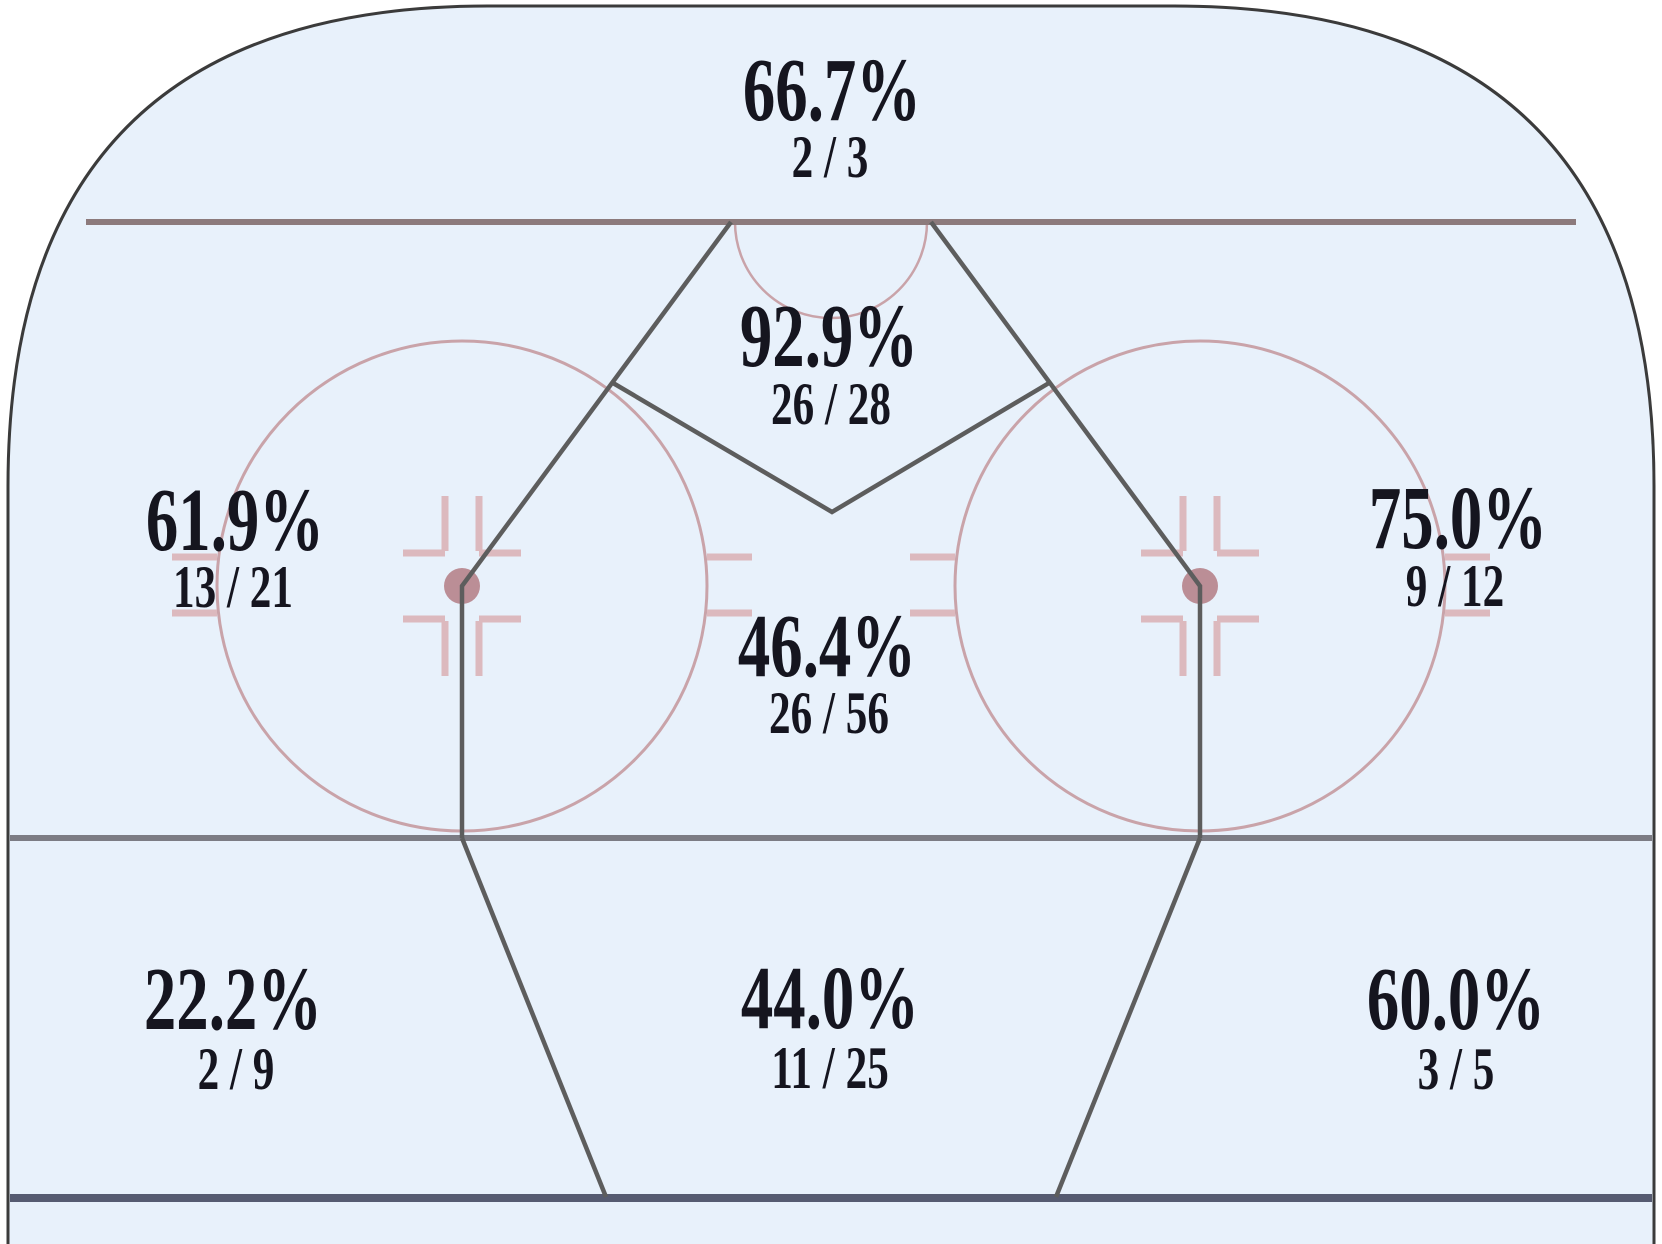 This screenshot has height=1244, width=1662. Describe the element at coordinates (1066, 529) in the screenshot. I see `right-slot-boundary-line` at that location.